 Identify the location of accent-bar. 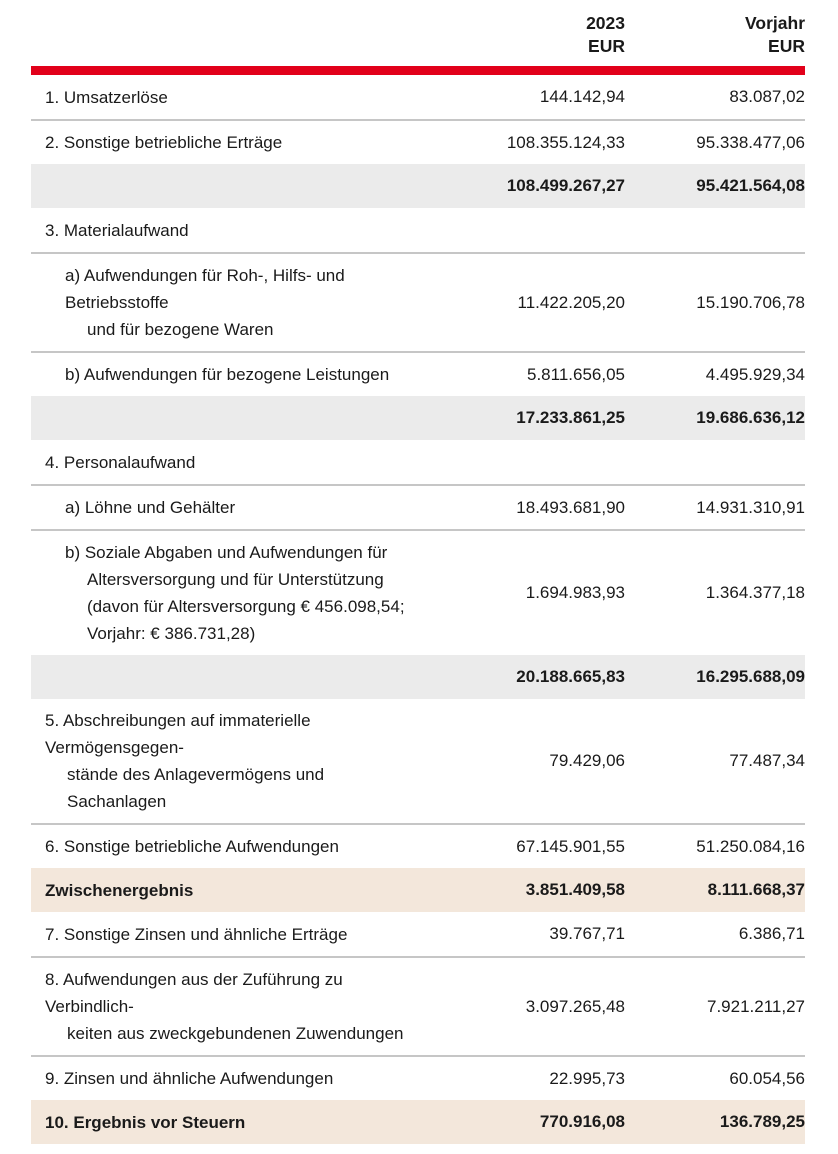
(418, 70).